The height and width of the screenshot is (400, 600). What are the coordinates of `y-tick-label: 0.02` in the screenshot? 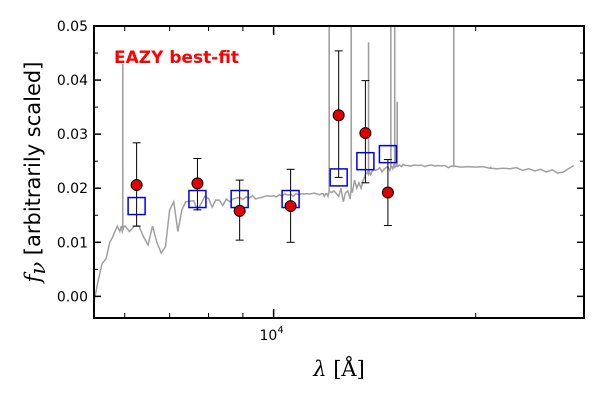 It's located at (72, 189).